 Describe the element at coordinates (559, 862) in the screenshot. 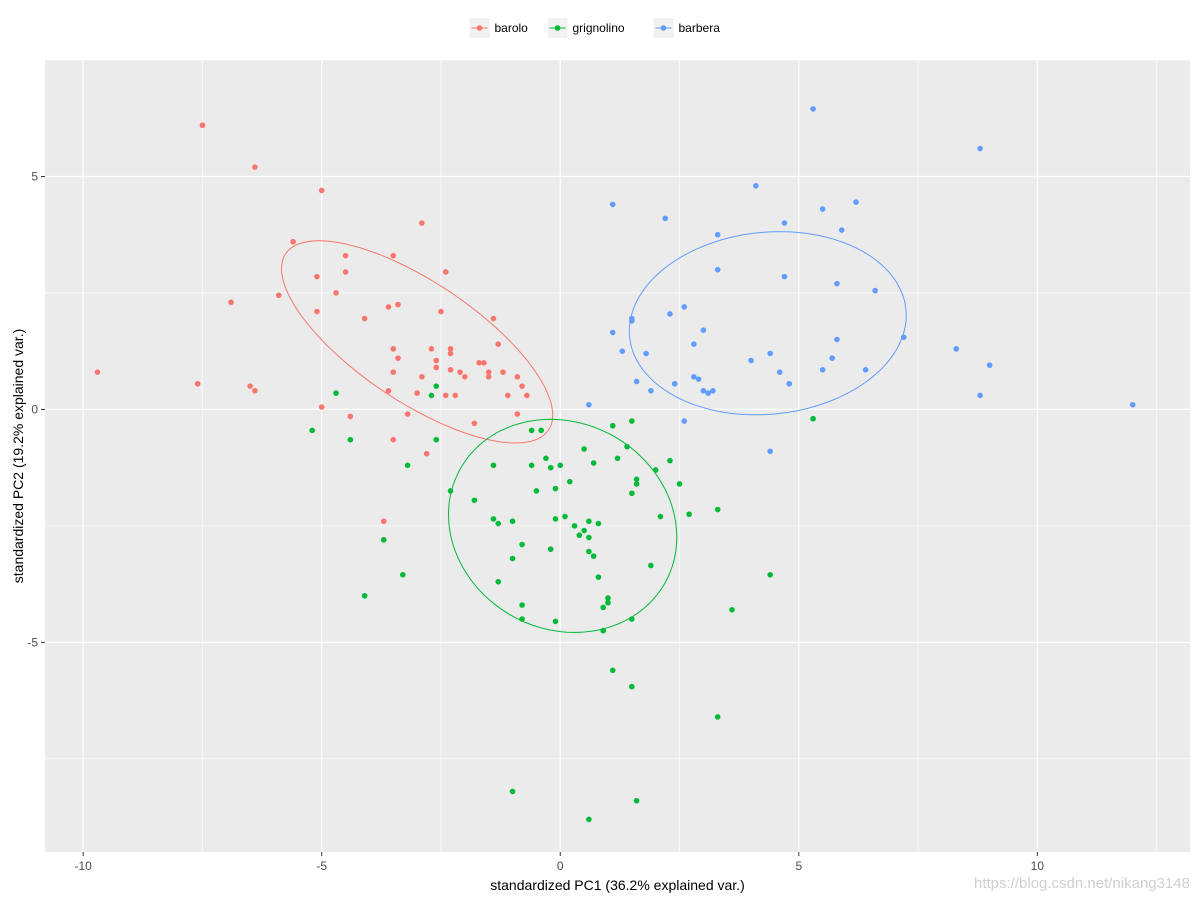

I see `x-axis-ticks: -10 -5 0 5 10` at that location.